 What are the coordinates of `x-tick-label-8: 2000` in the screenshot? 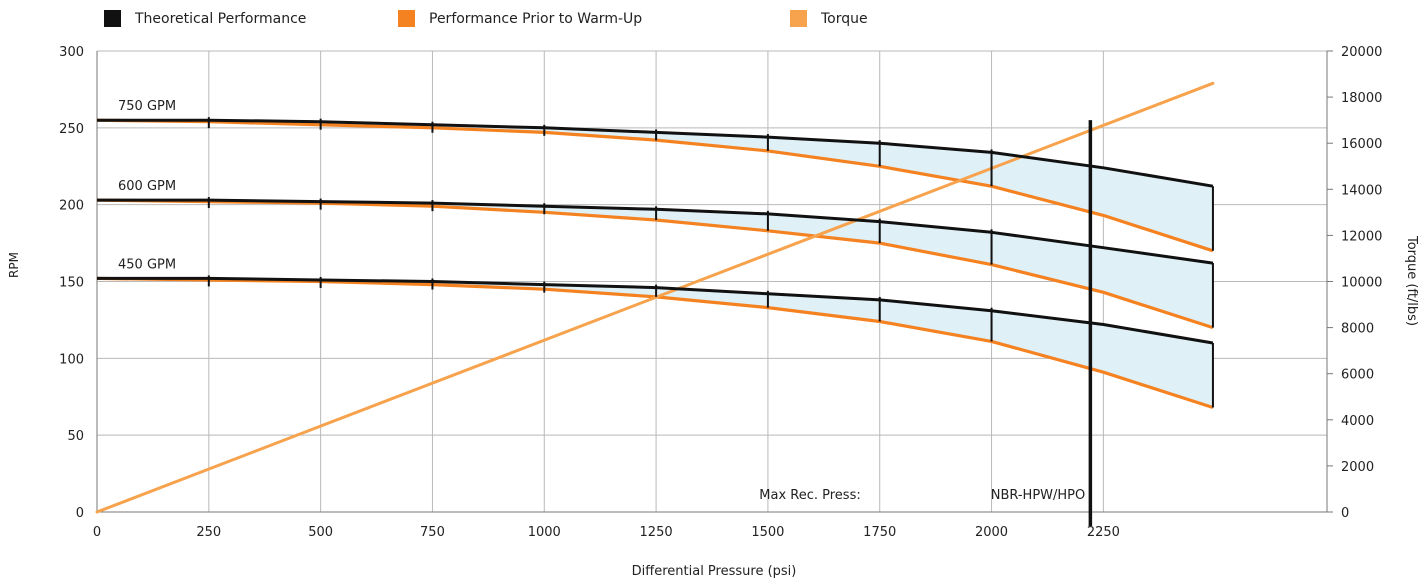 It's located at (991, 532).